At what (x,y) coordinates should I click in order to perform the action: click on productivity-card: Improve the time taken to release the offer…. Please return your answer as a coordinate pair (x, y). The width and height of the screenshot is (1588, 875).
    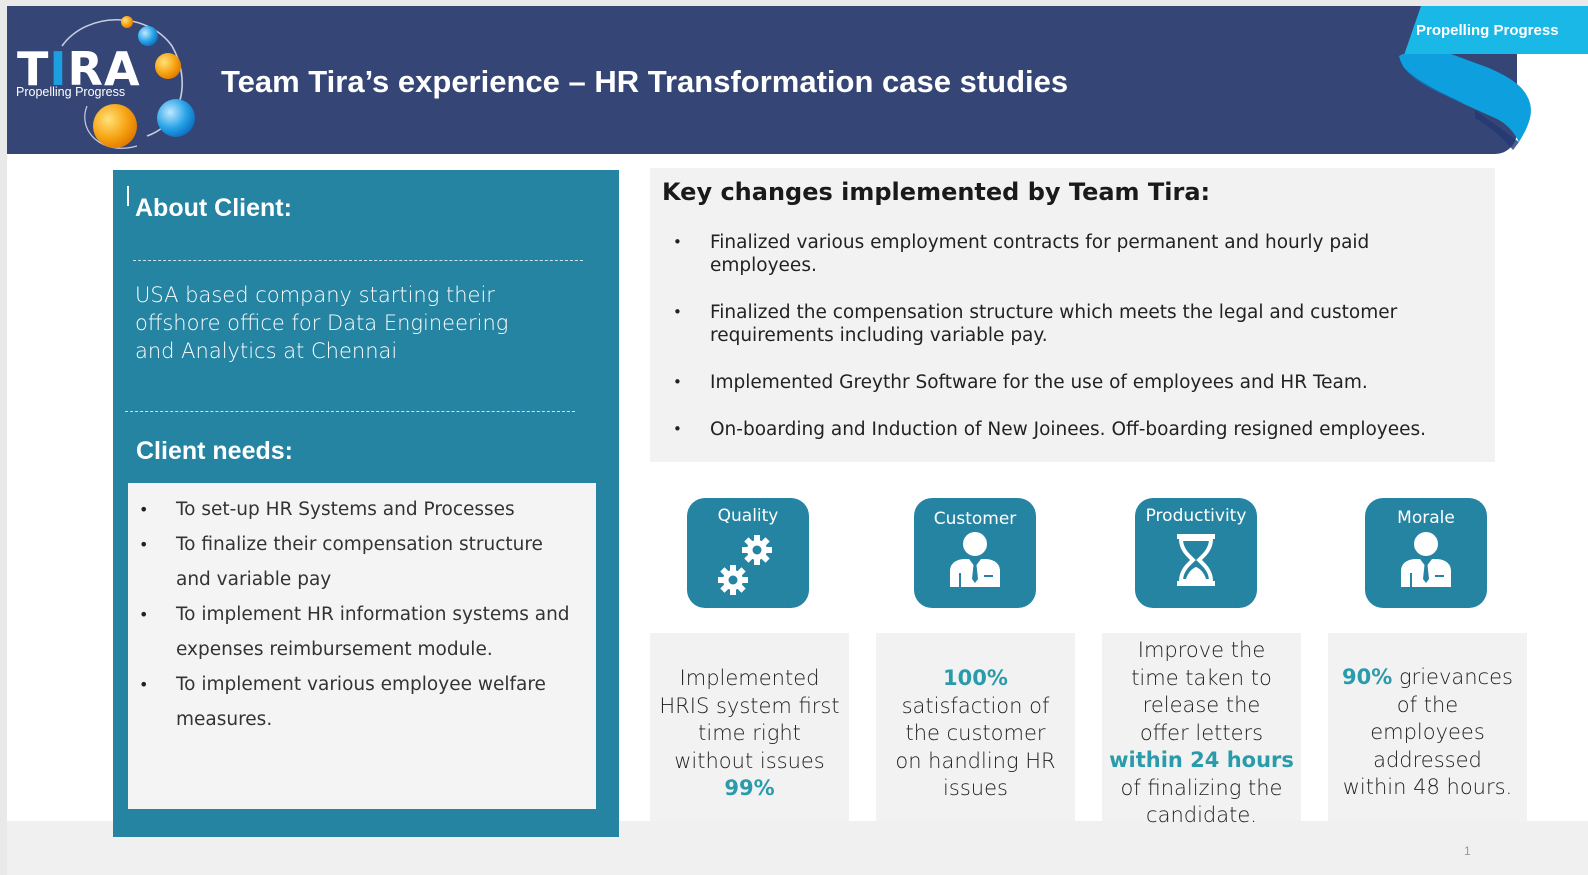
    Looking at the image, I should click on (1201, 730).